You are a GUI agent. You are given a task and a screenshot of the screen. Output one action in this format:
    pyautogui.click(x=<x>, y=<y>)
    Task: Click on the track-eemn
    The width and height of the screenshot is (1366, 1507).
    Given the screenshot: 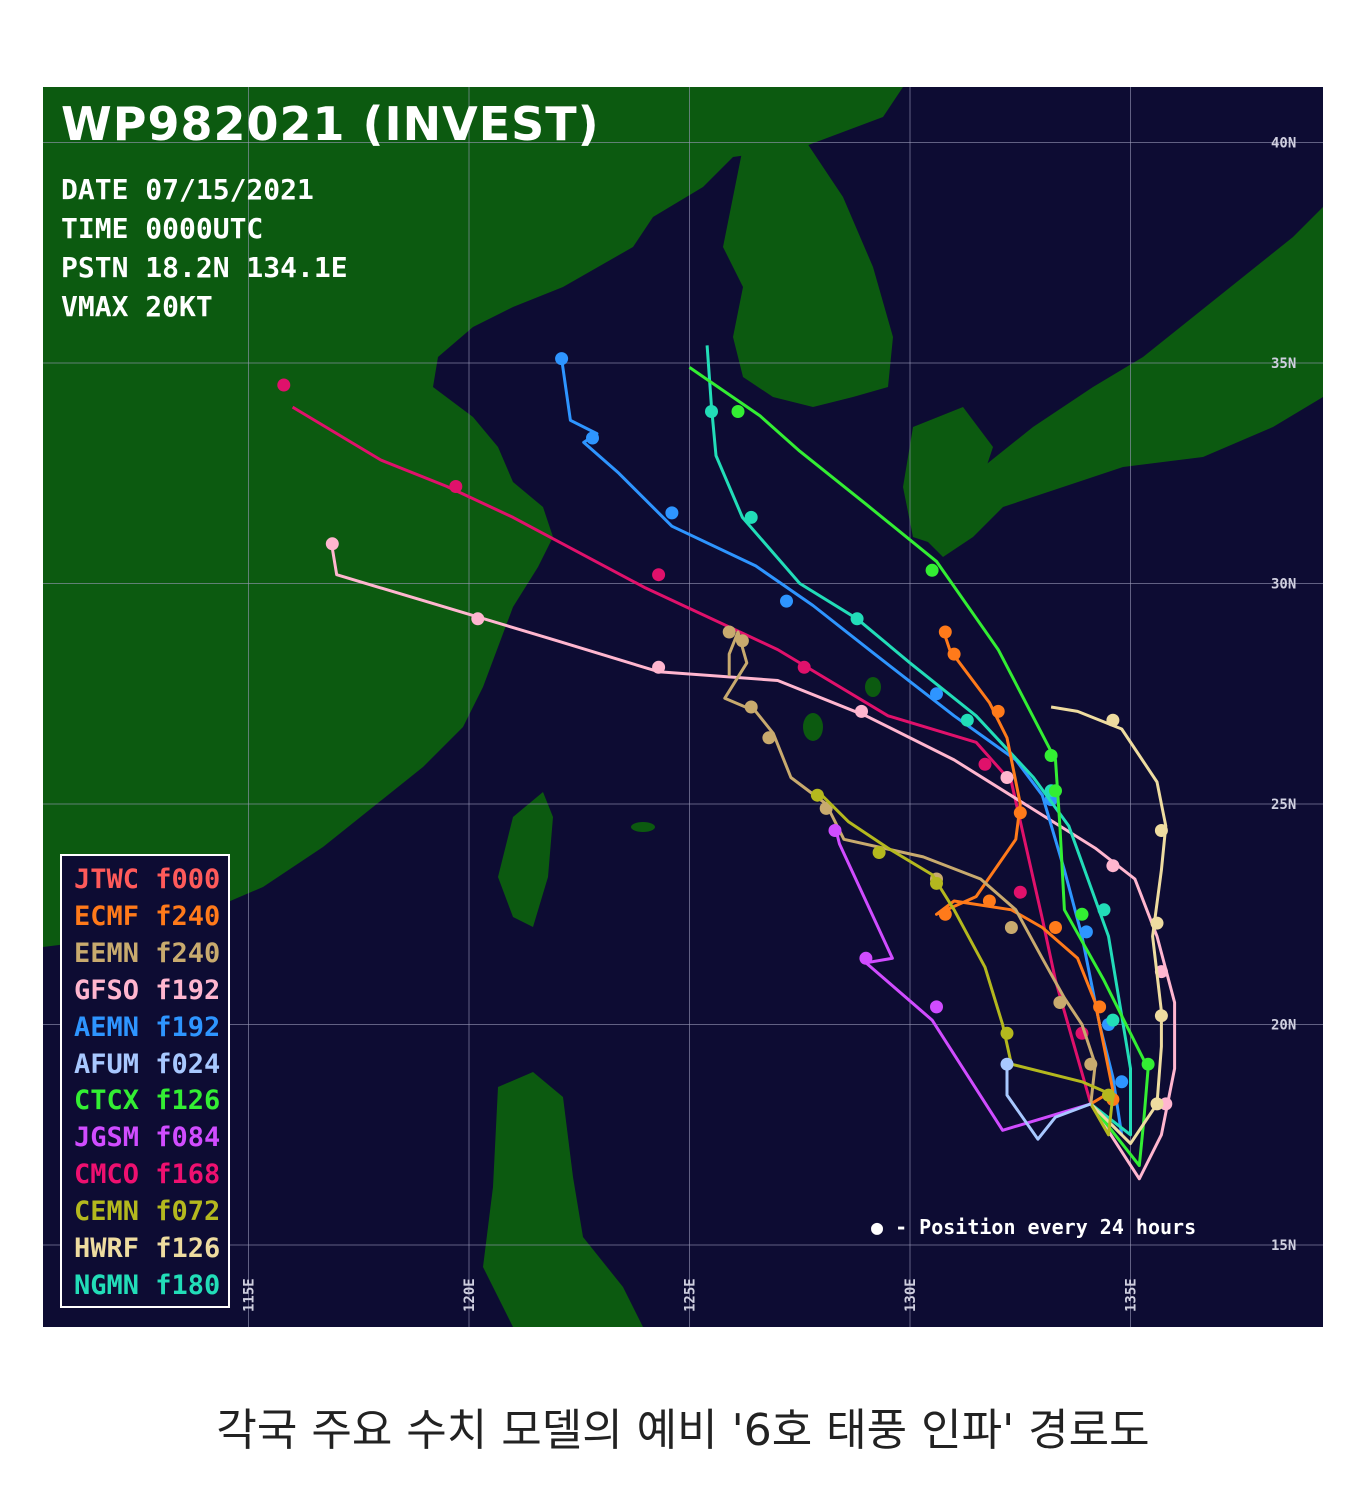 What is the action you would take?
    pyautogui.click(x=910, y=865)
    